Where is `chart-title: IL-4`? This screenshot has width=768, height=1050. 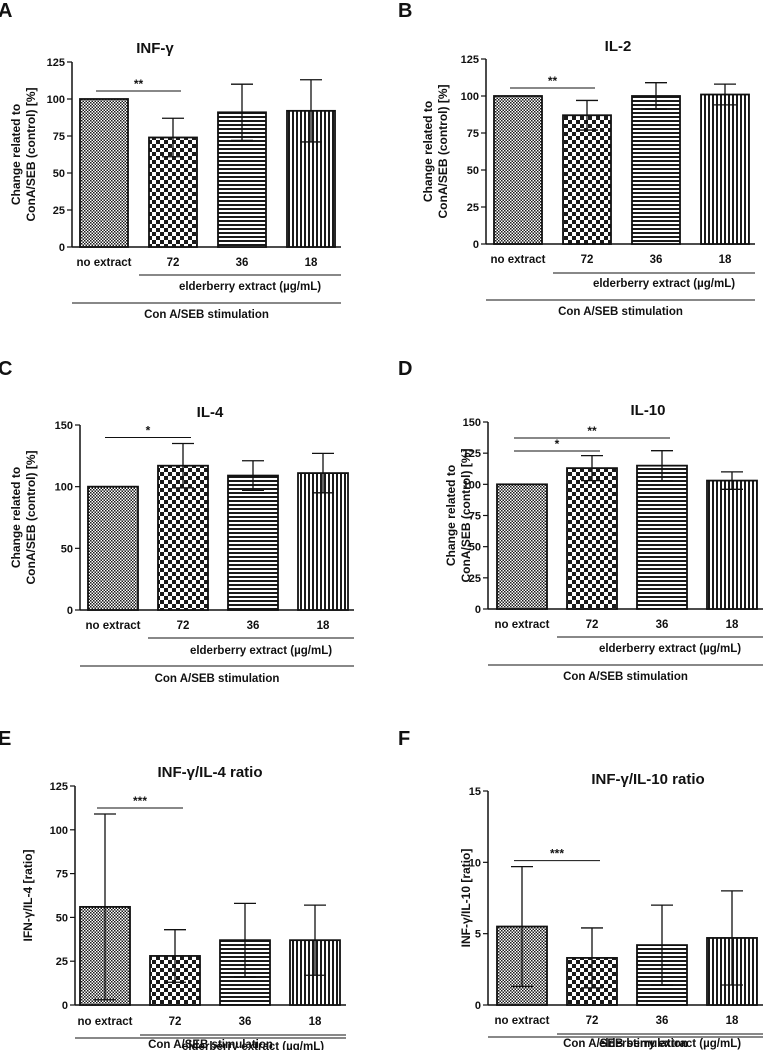
chart-title: IL-4 is located at coordinates (210, 412).